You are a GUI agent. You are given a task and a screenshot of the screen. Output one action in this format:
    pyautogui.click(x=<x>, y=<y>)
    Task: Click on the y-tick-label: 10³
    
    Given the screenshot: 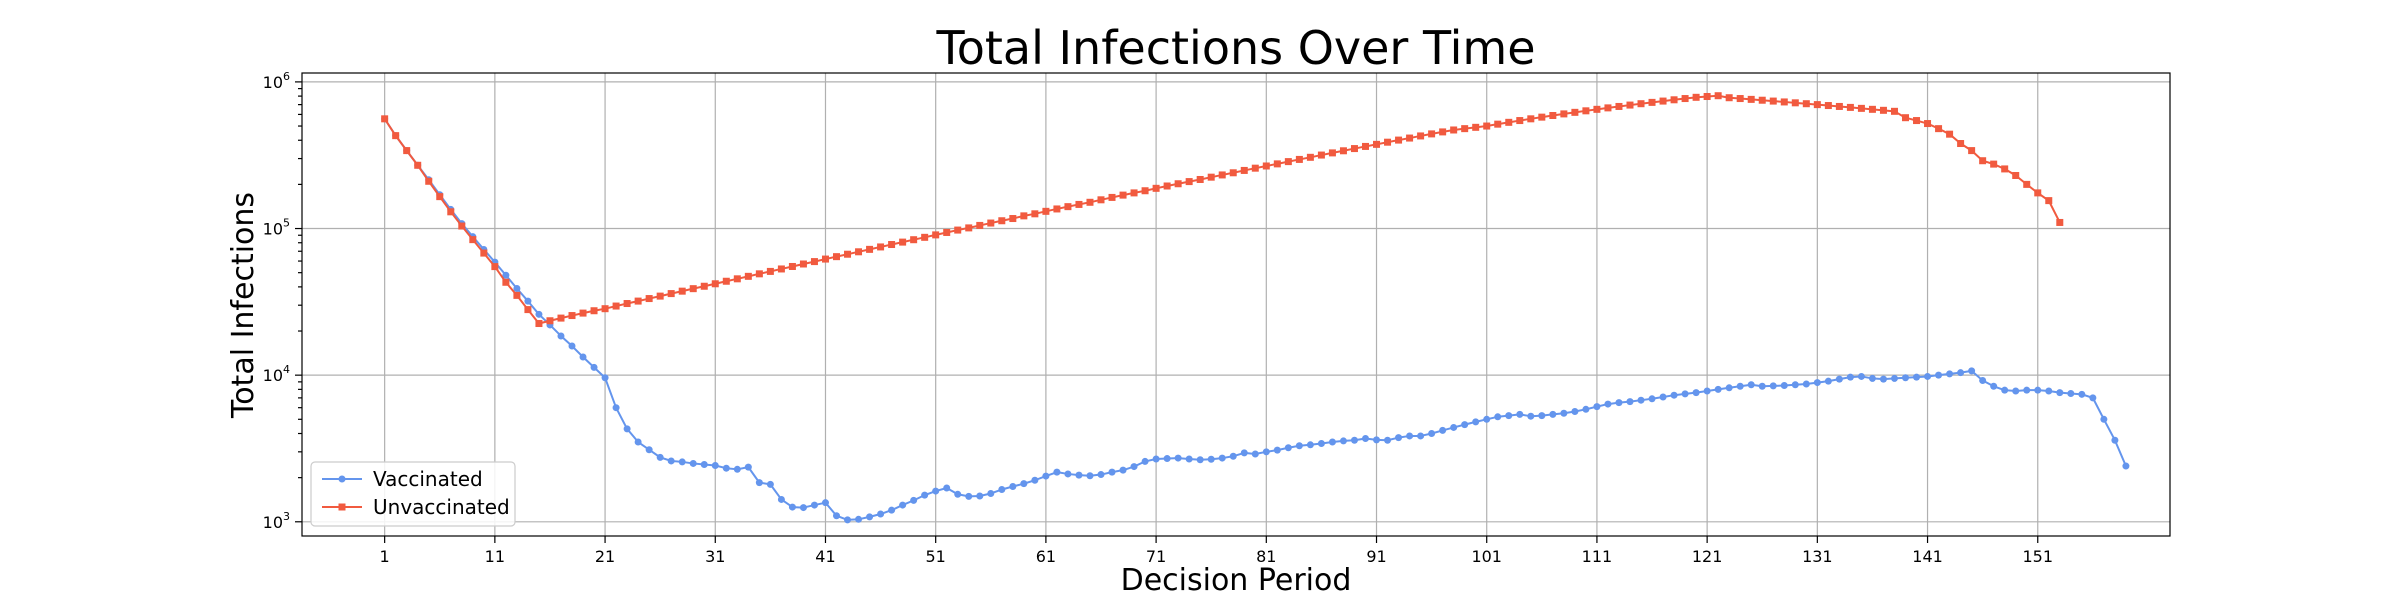 What is the action you would take?
    pyautogui.click(x=276, y=521)
    